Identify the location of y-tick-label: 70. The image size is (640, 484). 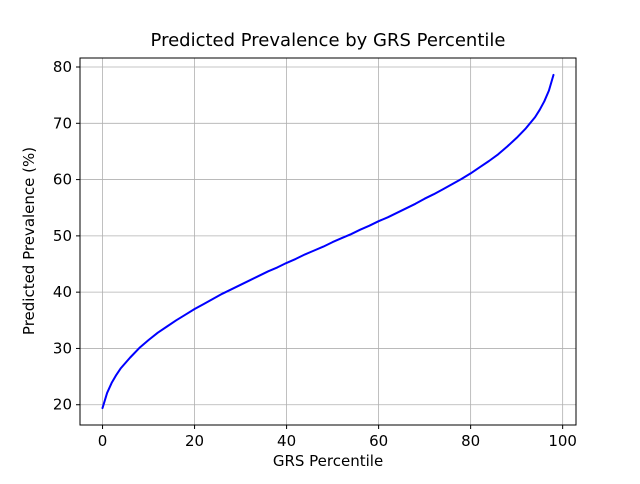
(62, 123).